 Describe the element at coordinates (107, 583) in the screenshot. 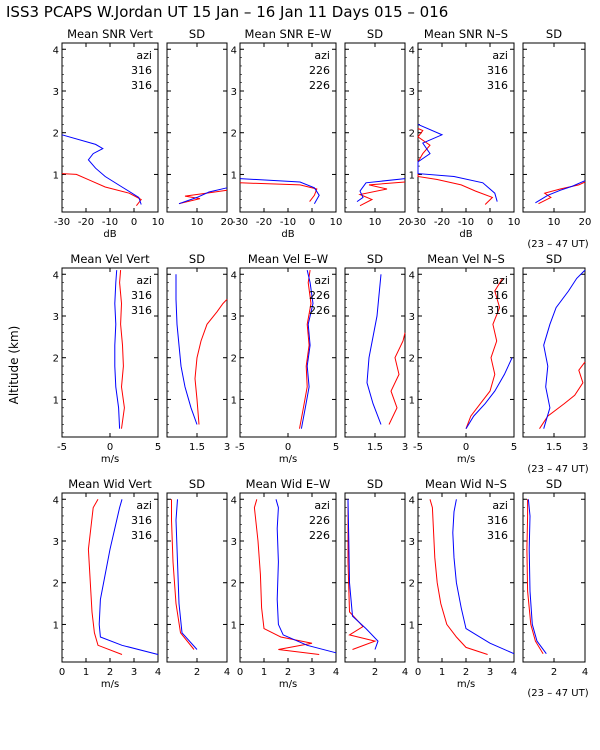

I see `panel-wid-vert: Mean Wid Vert 1 2 3 4 0 1 2 3 4 m/s azi 316 316` at that location.